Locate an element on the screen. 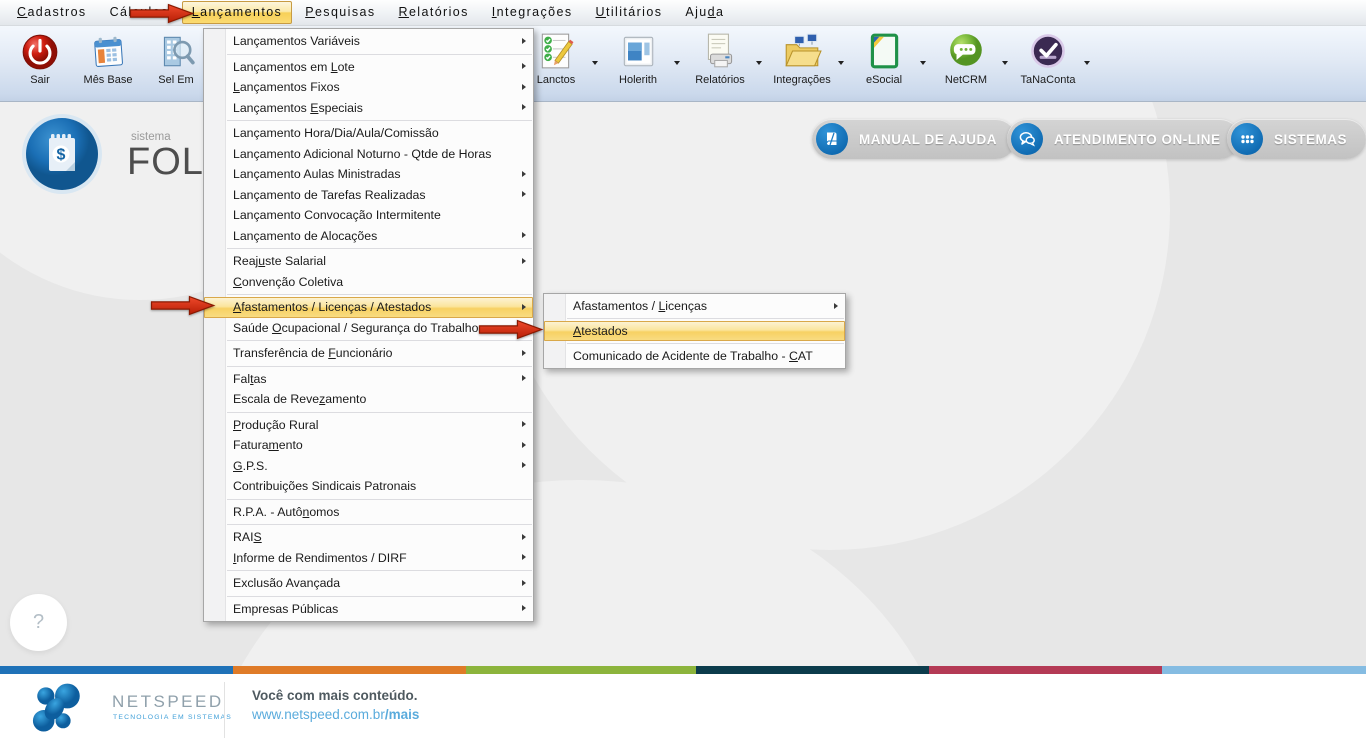 This screenshot has height=747, width=1366. tanaconta-icon is located at coordinates (1048, 51).